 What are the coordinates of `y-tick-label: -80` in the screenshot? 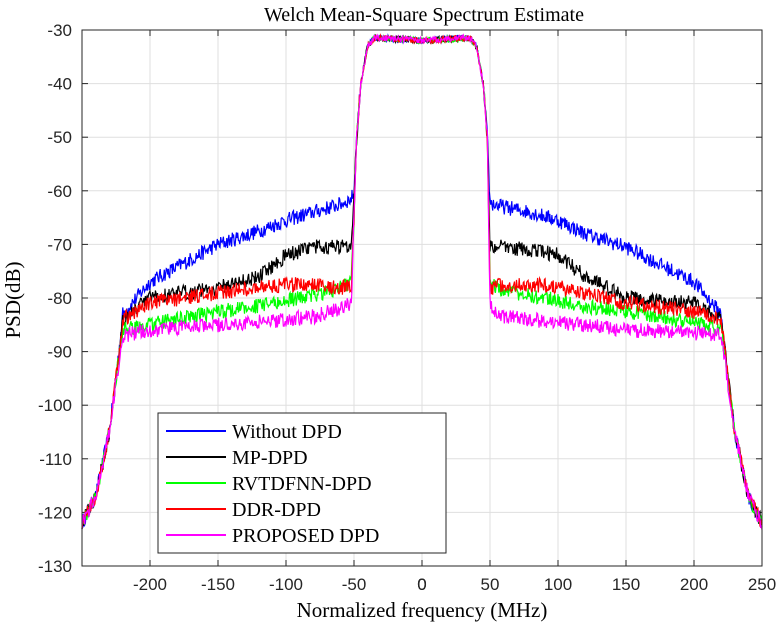 It's located at (59, 298).